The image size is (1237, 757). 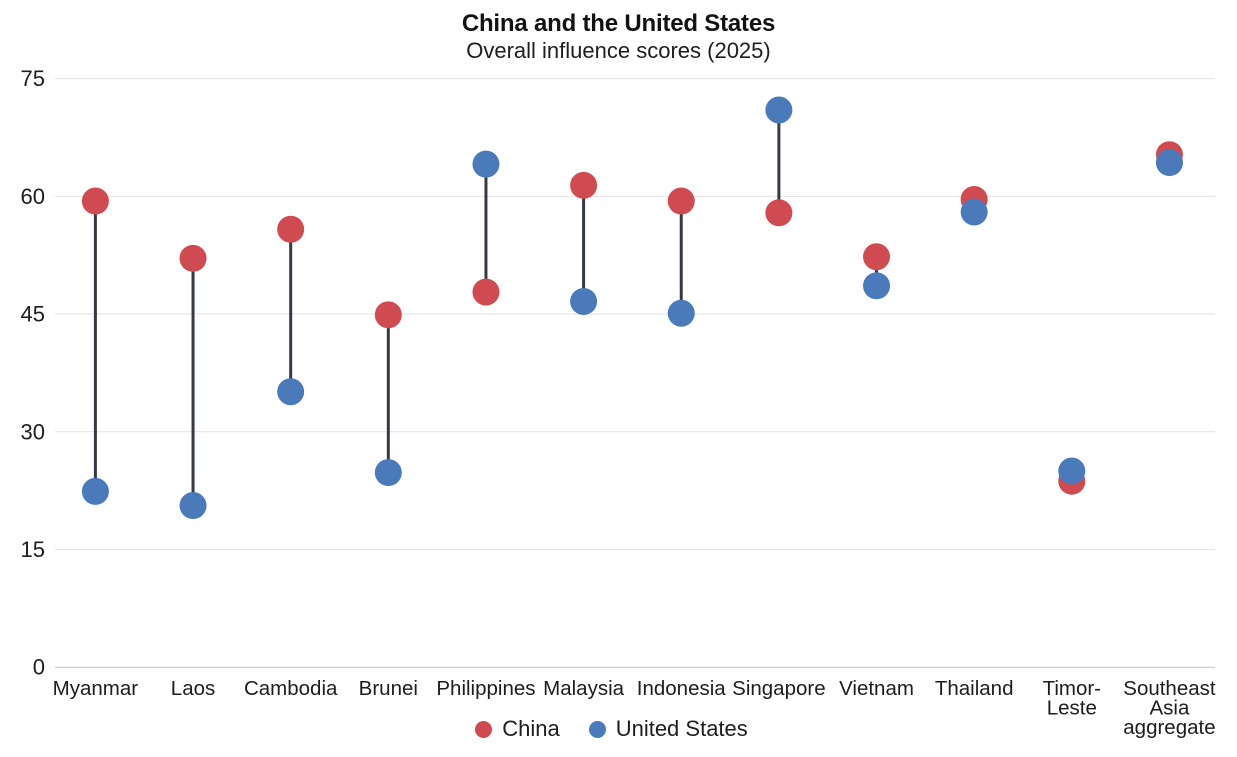 I want to click on chart-title: China and the United States, so click(x=618, y=23).